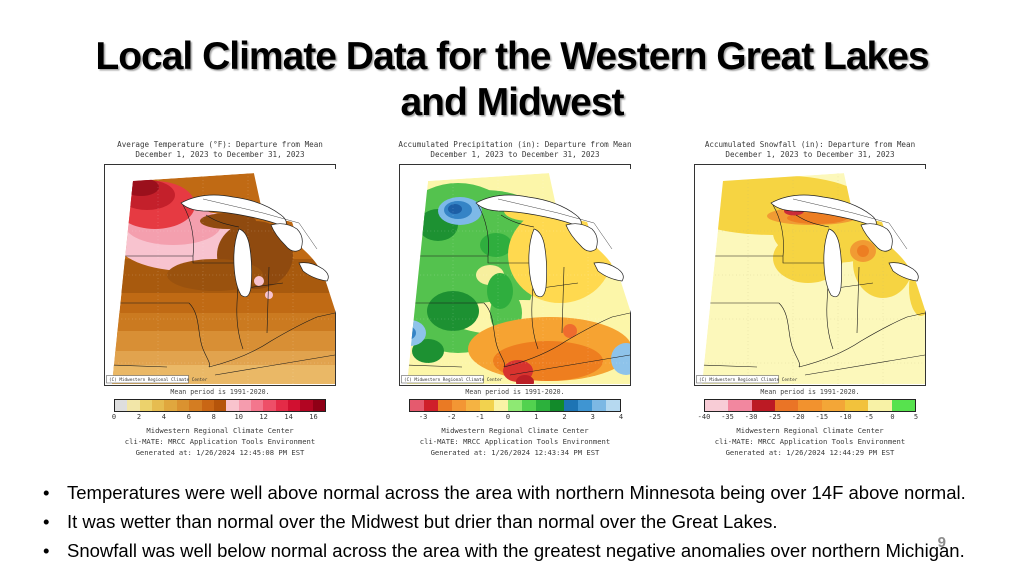  I want to click on colorbar-tick-label: -15, so click(822, 416).